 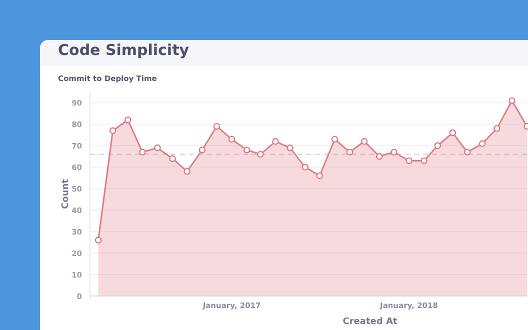 What do you see at coordinates (124, 50) in the screenshot?
I see `chart-title: Code Simplicity` at bounding box center [124, 50].